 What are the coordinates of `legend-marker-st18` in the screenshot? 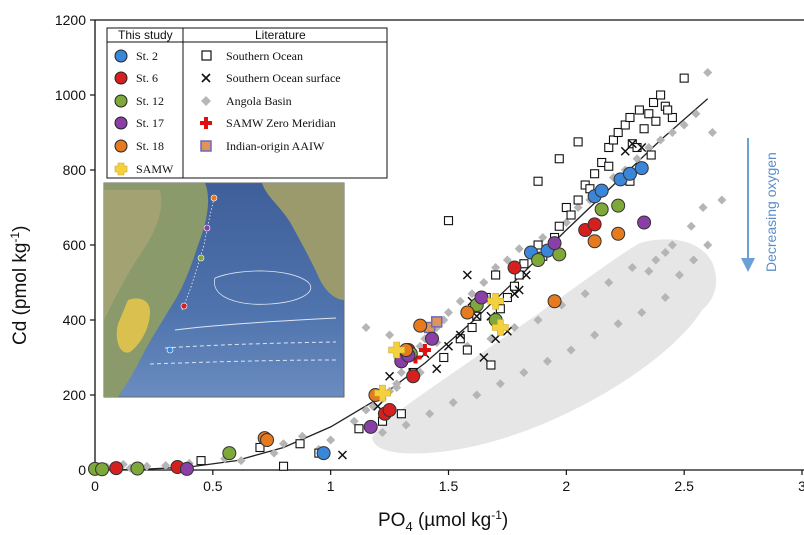 It's located at (121, 146).